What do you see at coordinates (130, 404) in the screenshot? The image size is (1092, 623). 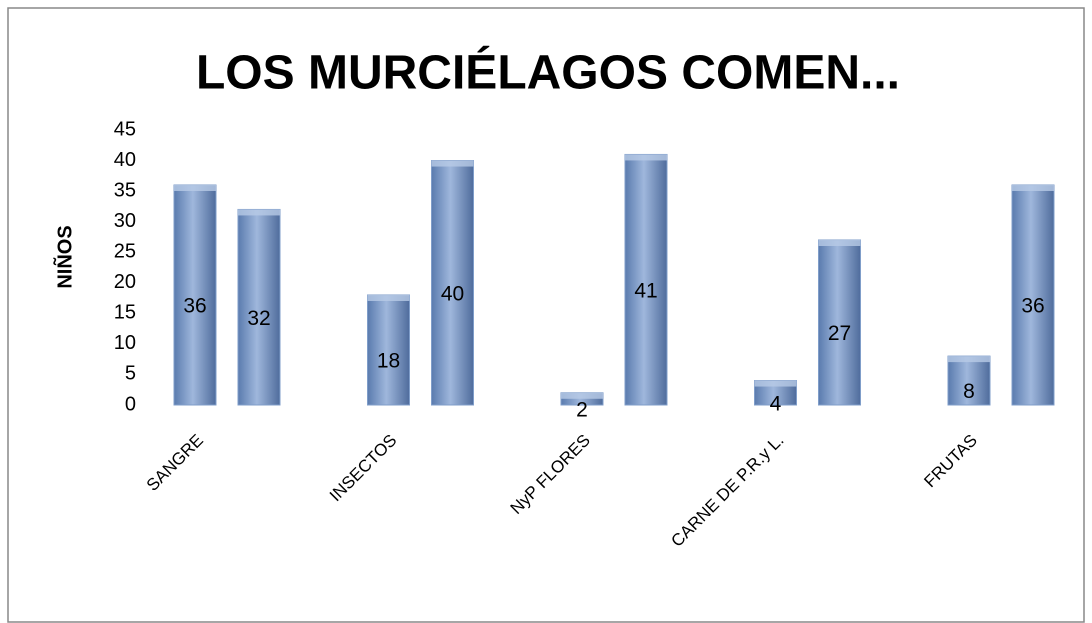 I see `y-tick-label: 0` at bounding box center [130, 404].